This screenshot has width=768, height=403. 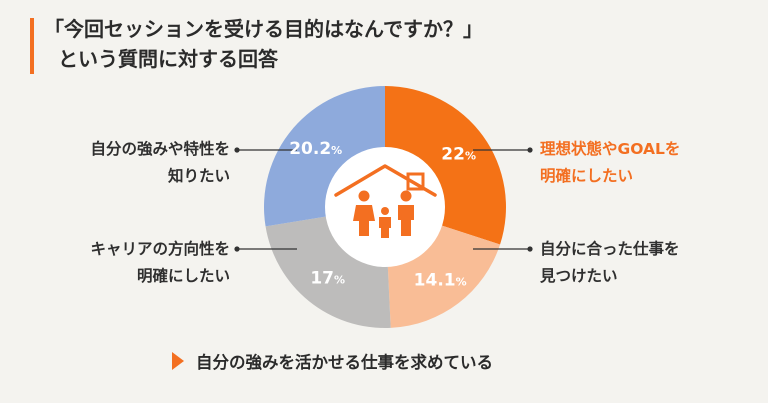 What do you see at coordinates (445, 165) in the screenshot?
I see `slice-ideal-goal` at bounding box center [445, 165].